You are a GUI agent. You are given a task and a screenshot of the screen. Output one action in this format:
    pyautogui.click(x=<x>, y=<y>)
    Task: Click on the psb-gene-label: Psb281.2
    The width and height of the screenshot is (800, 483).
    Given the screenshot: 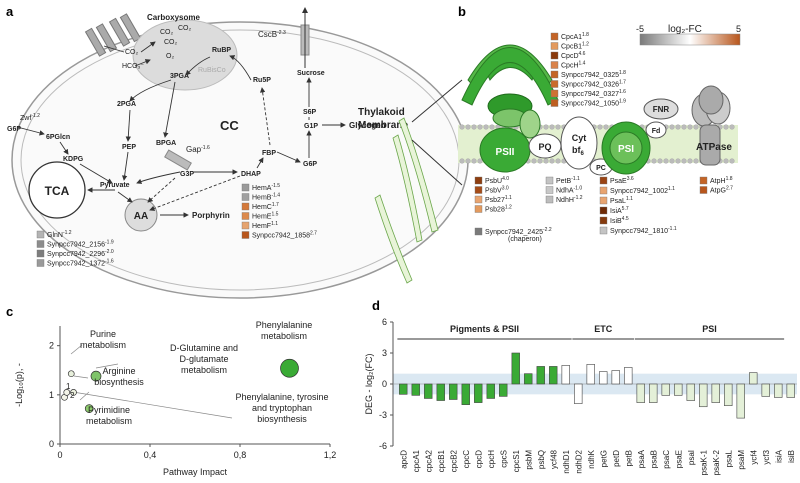 What is the action you would take?
    pyautogui.click(x=498, y=209)
    